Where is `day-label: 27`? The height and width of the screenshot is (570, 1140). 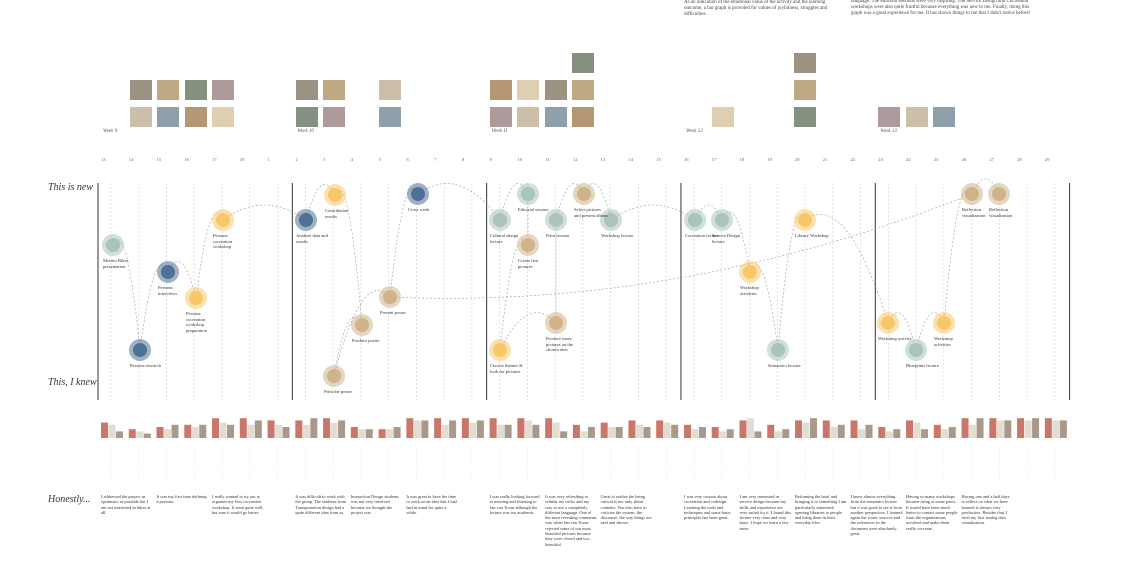 day-label: 27 is located at coordinates (991, 159).